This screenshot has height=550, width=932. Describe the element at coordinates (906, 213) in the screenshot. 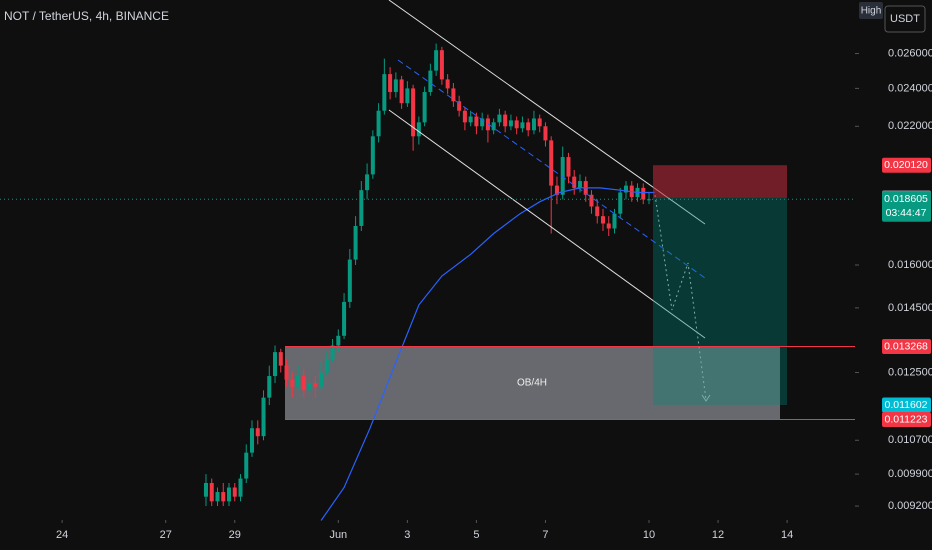

I see `countdown: 03:44:47` at that location.